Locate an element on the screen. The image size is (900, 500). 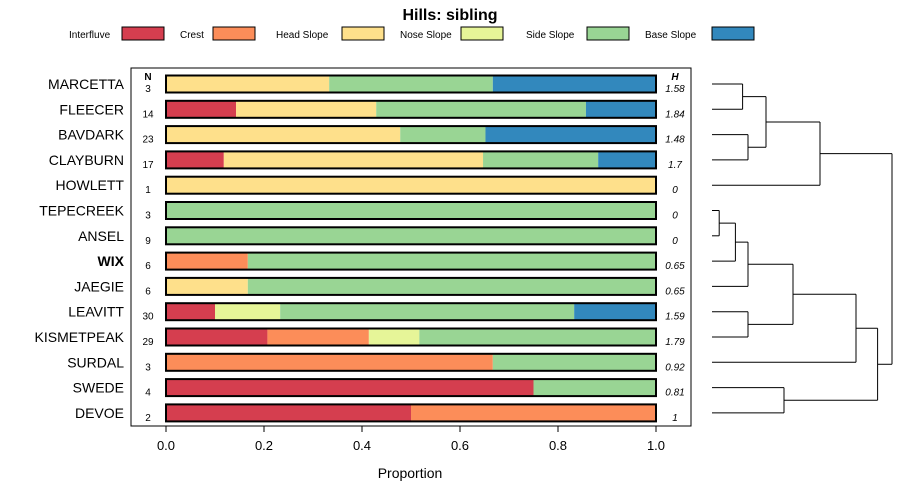
row-h-value: 1.7 is located at coordinates (675, 165).